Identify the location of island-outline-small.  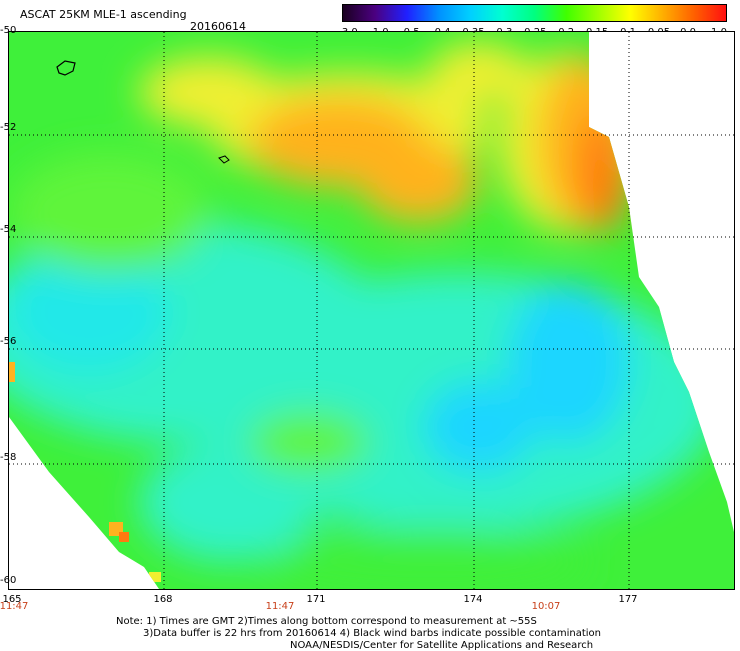
(224, 159).